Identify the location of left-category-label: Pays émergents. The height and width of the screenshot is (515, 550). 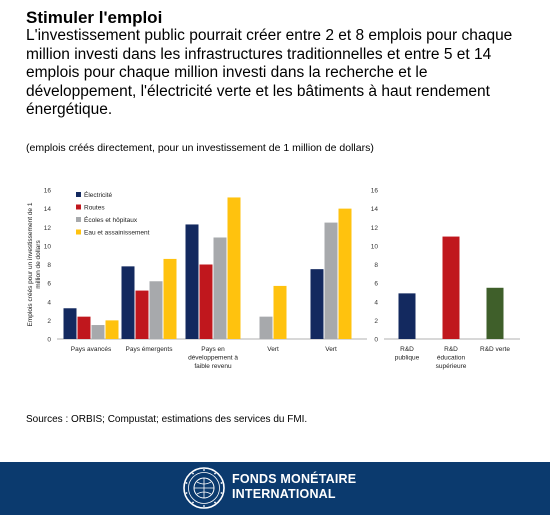
(150, 349).